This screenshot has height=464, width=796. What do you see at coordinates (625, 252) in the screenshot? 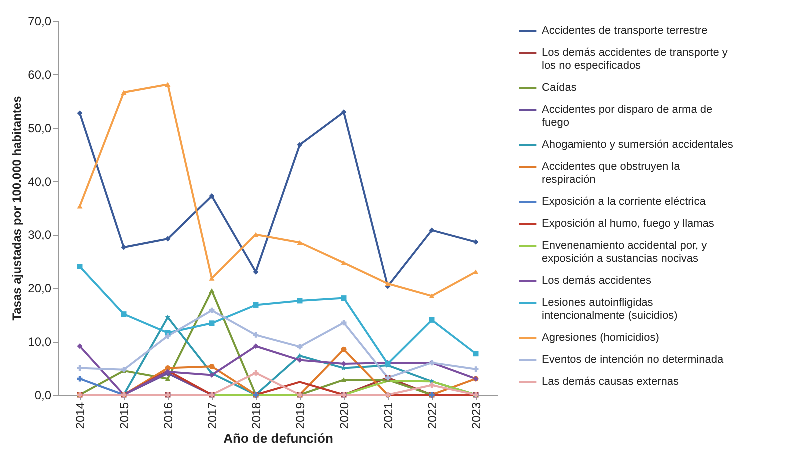
I see `legend-label: Envenenamiento accidental por, y exposición a sustancias nocivas` at bounding box center [625, 252].